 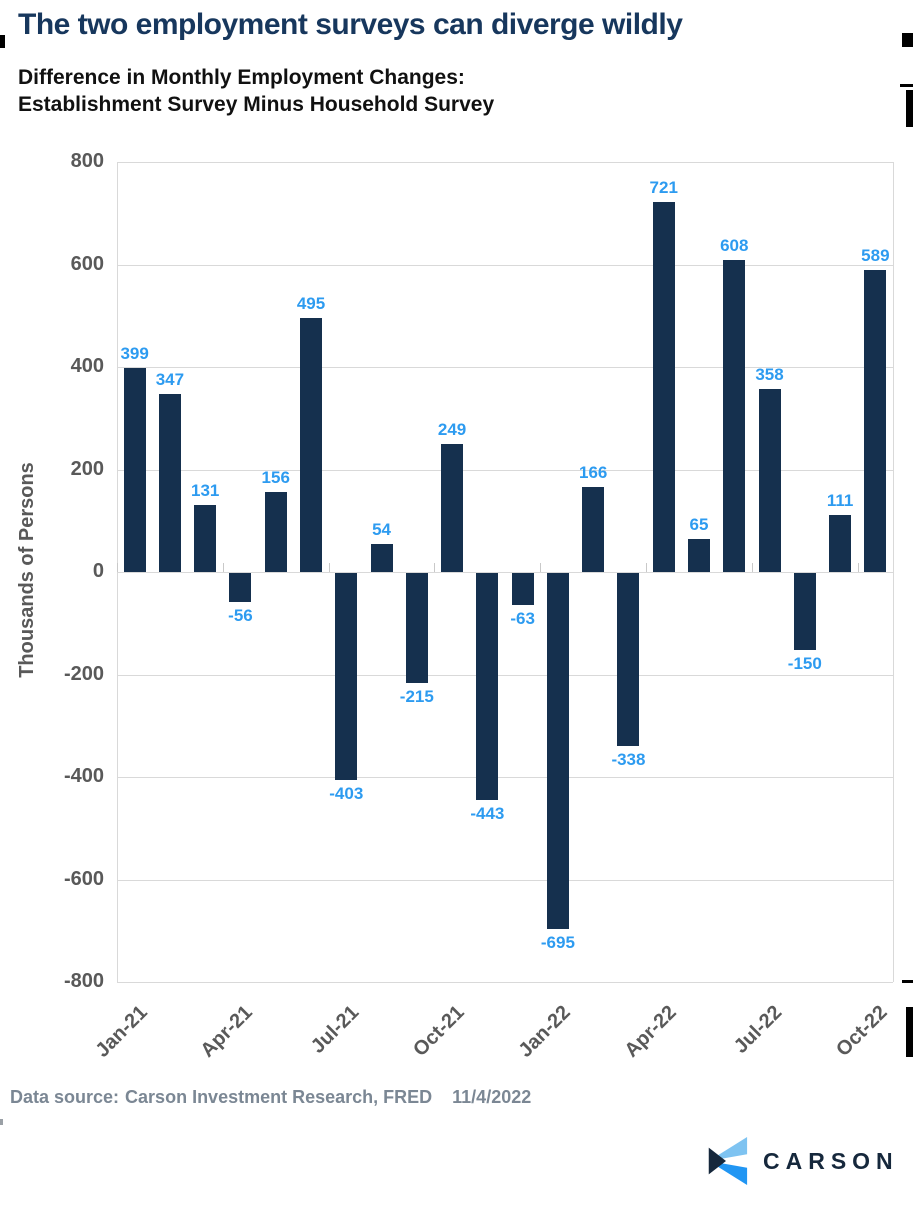 What do you see at coordinates (381, 530) in the screenshot?
I see `bar-value-label: 54` at bounding box center [381, 530].